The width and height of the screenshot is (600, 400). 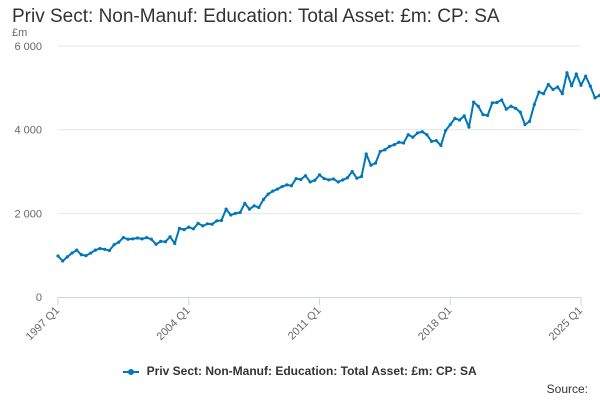 I want to click on y-axis-unit-label: £m, so click(x=19, y=33).